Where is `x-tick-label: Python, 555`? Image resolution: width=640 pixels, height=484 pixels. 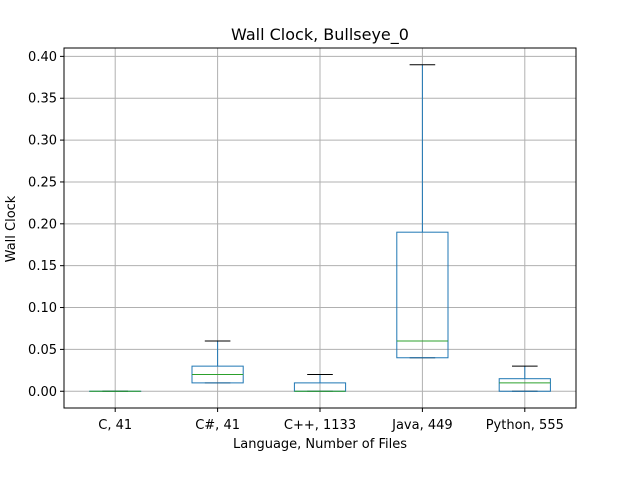
x-tick-label: Python, 555 is located at coordinates (525, 425).